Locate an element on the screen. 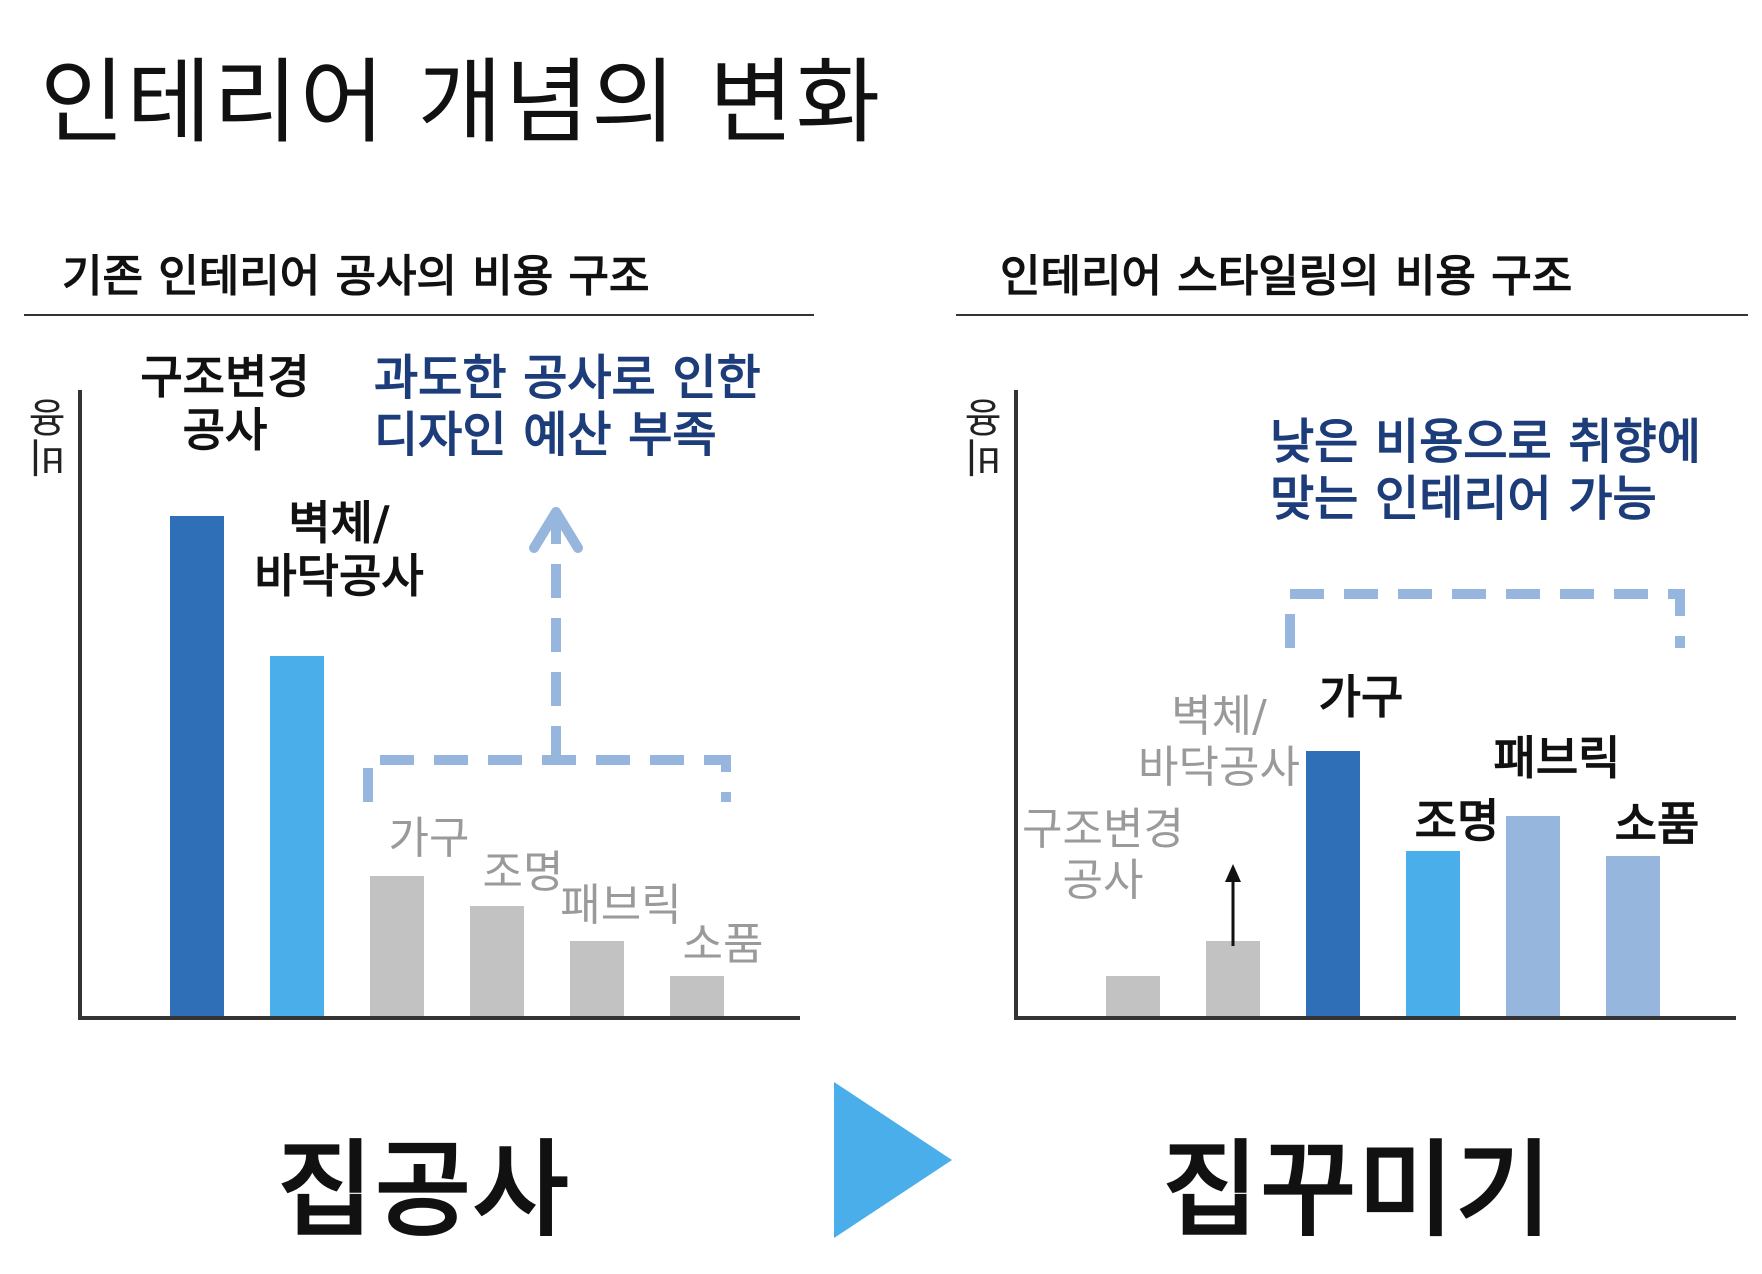 The height and width of the screenshot is (1274, 1762). left-dashed-arrow-head is located at coordinates (556, 530).